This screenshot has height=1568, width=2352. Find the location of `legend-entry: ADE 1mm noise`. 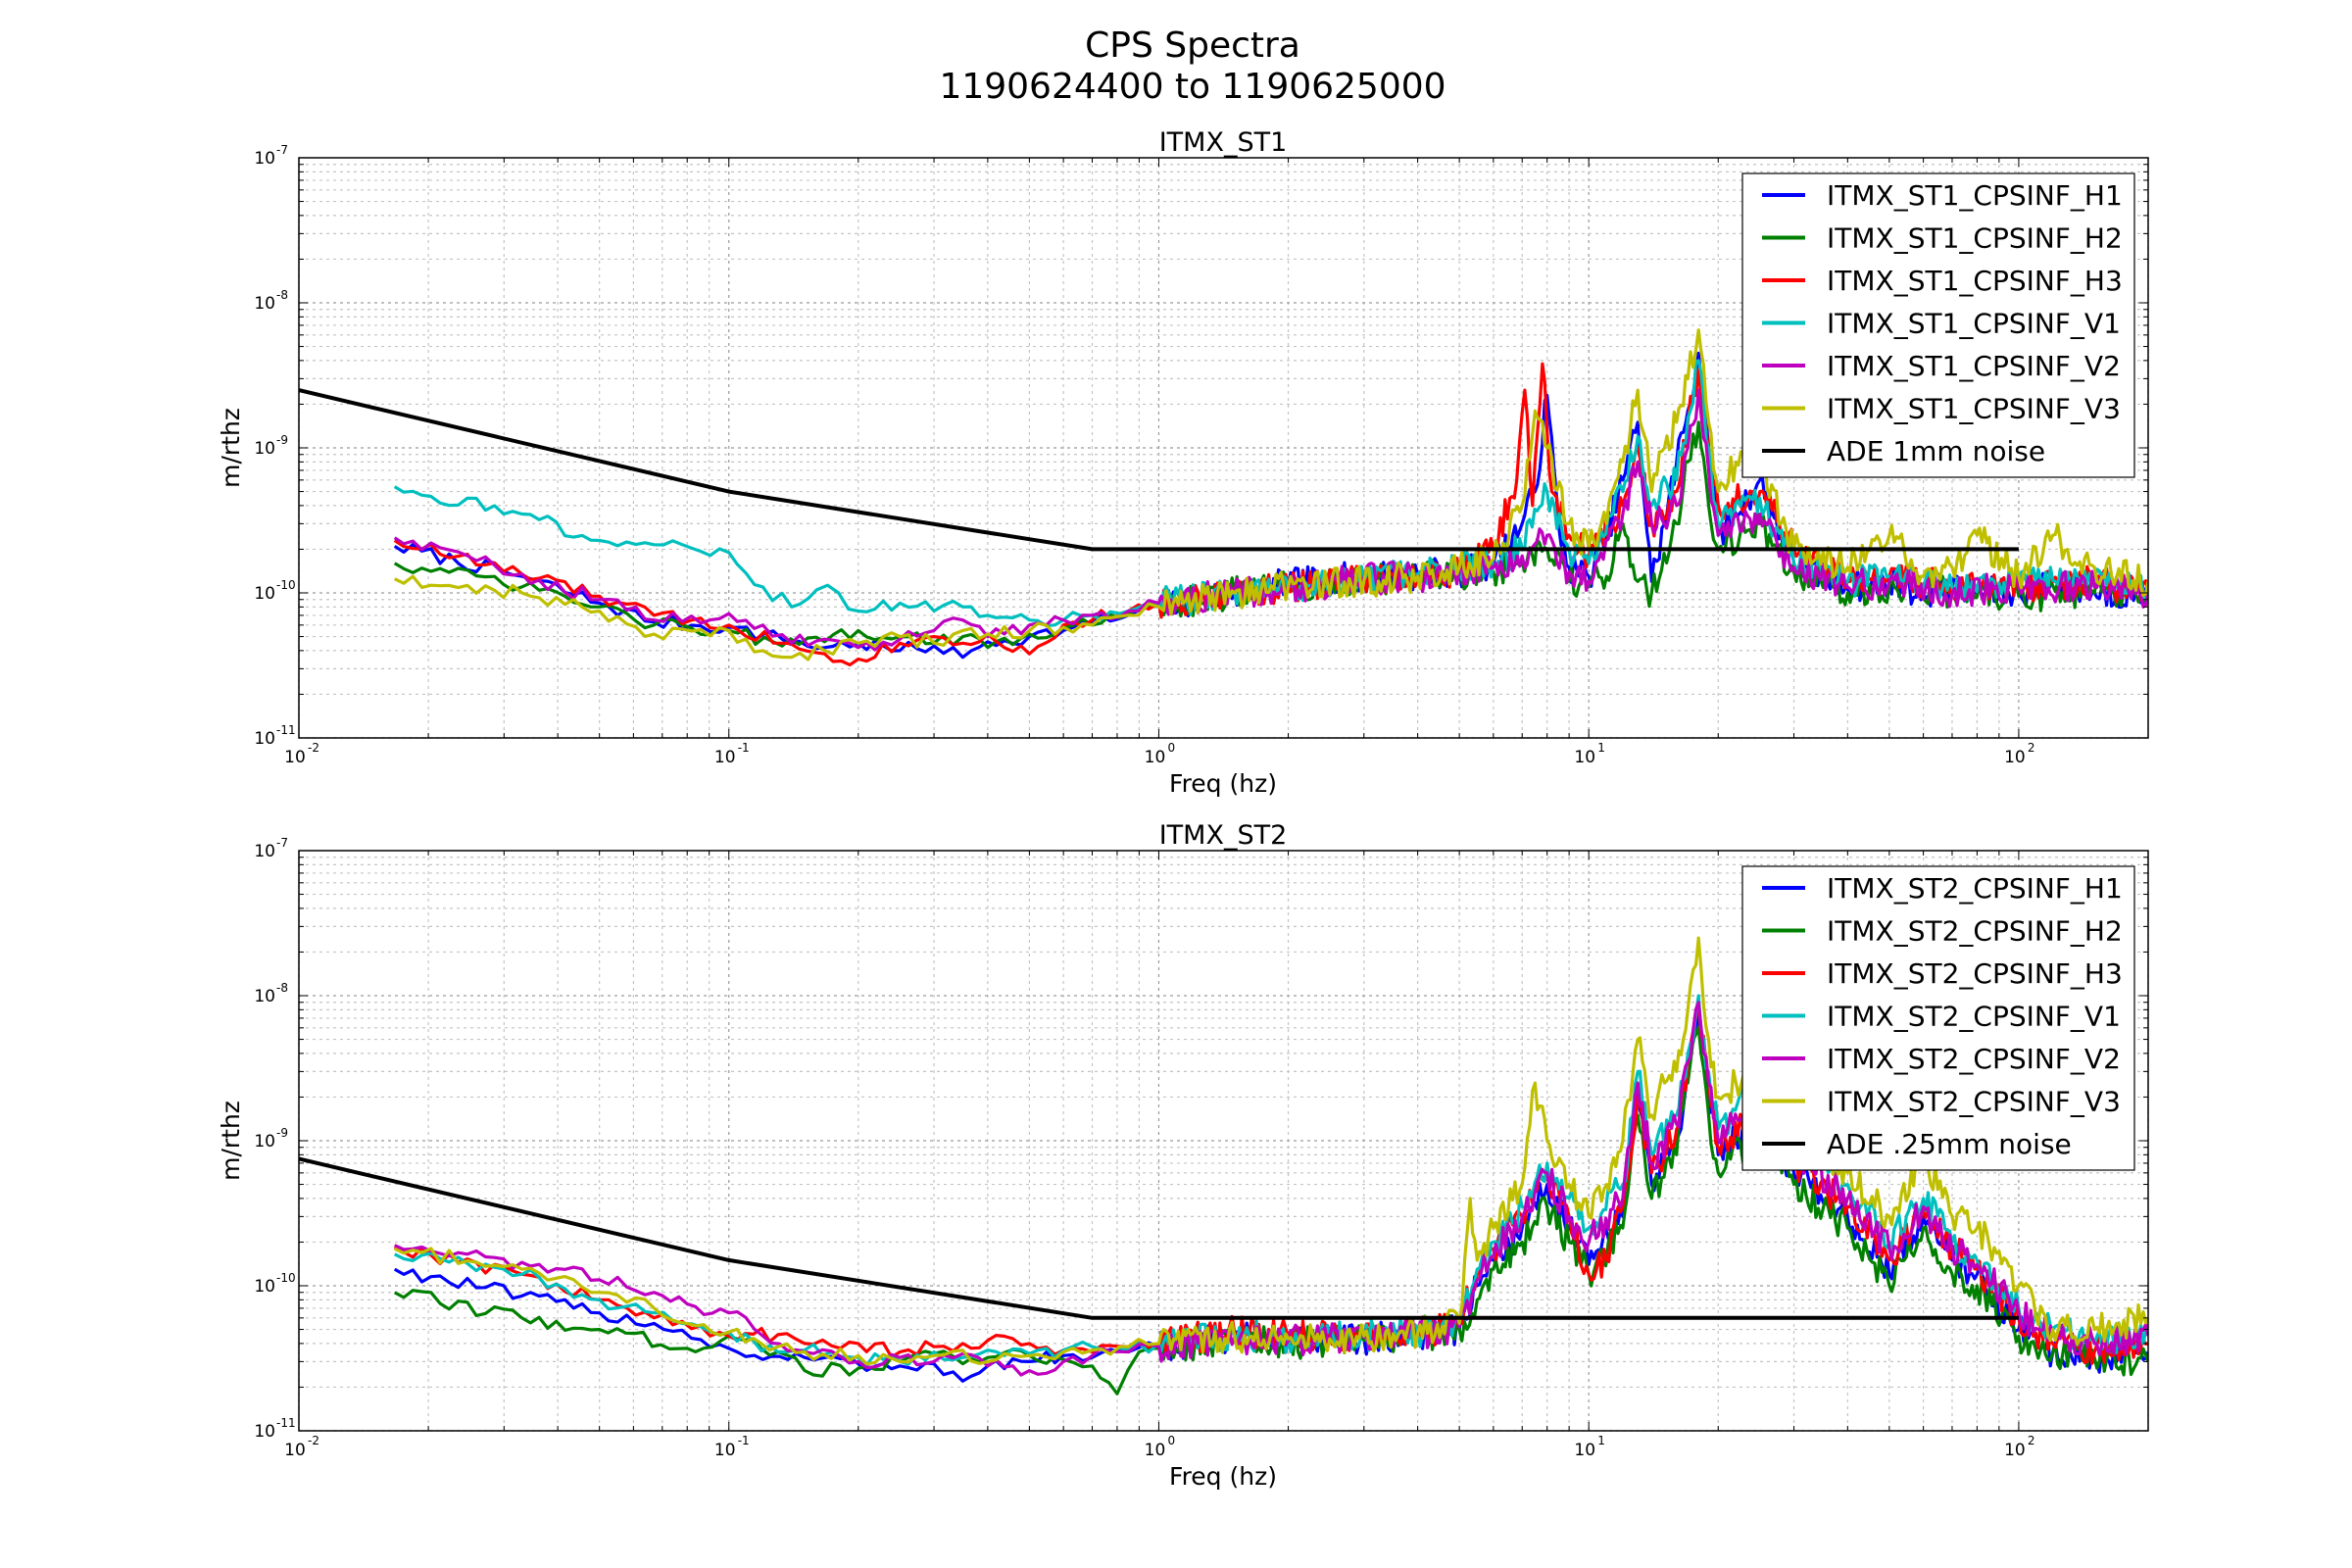

legend-entry: ADE 1mm noise is located at coordinates (1936, 451).